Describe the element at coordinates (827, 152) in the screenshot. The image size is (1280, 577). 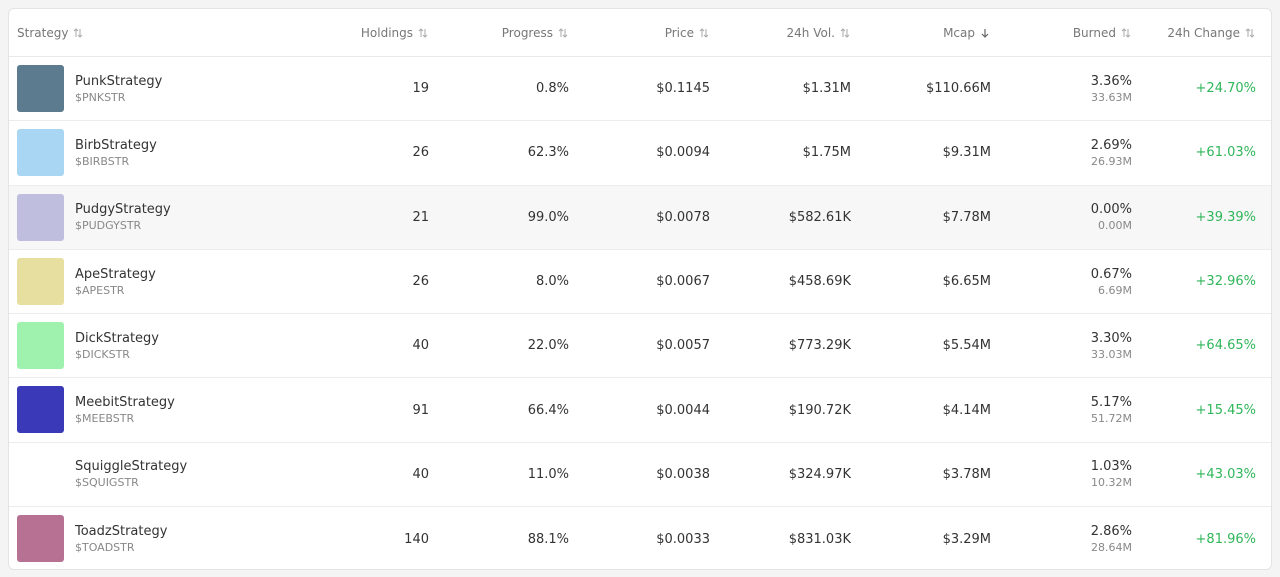
I see `volume-cell: $1.75M` at that location.